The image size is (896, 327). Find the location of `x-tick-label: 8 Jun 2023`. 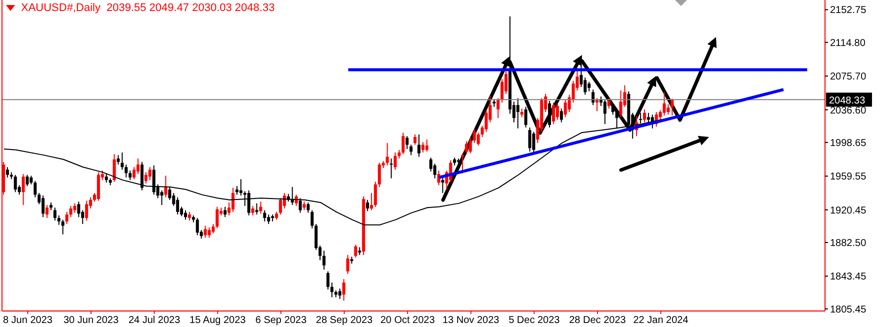

x-tick-label: 8 Jun 2023 is located at coordinates (27, 320).